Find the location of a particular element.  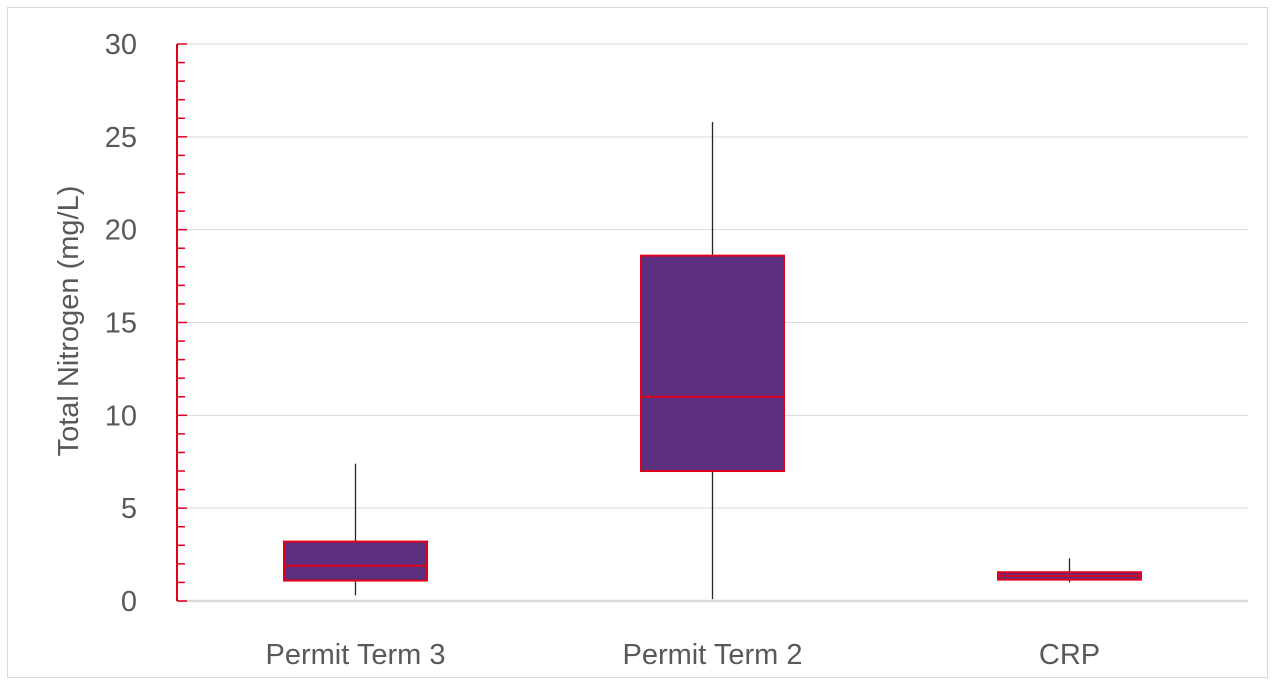

y-tick-label: 10 is located at coordinates (121, 416).